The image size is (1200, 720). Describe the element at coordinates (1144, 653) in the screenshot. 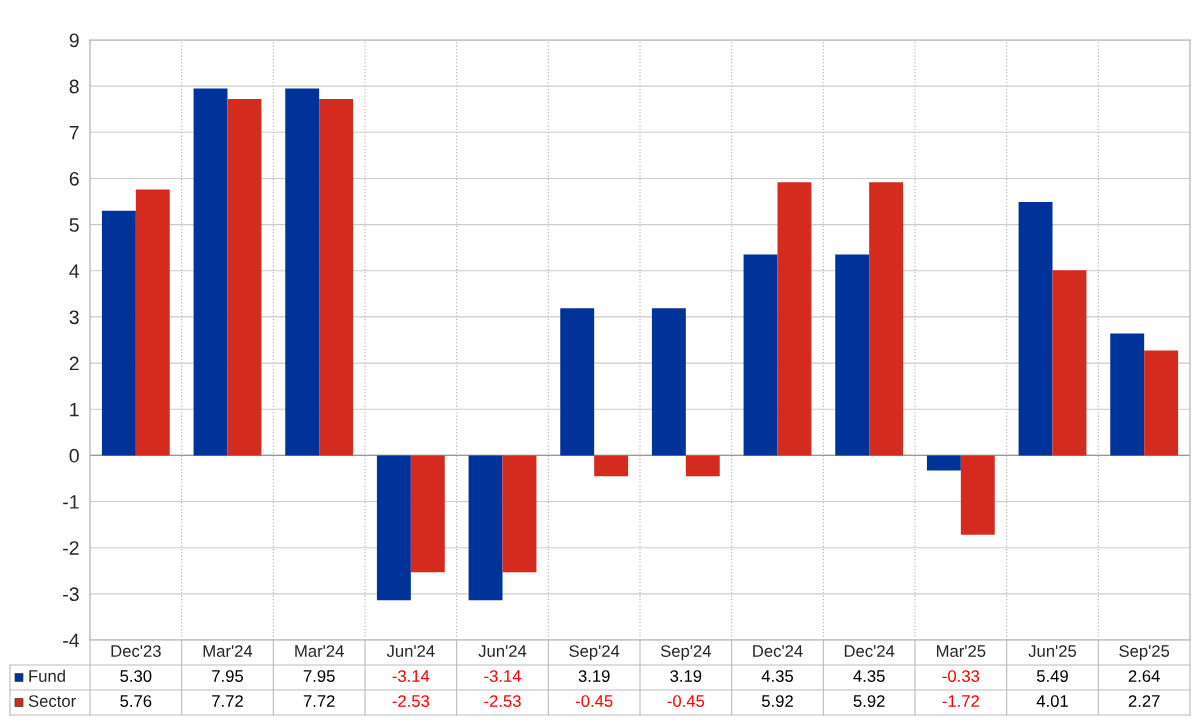

I see `x-tick-label: Sep'25` at that location.